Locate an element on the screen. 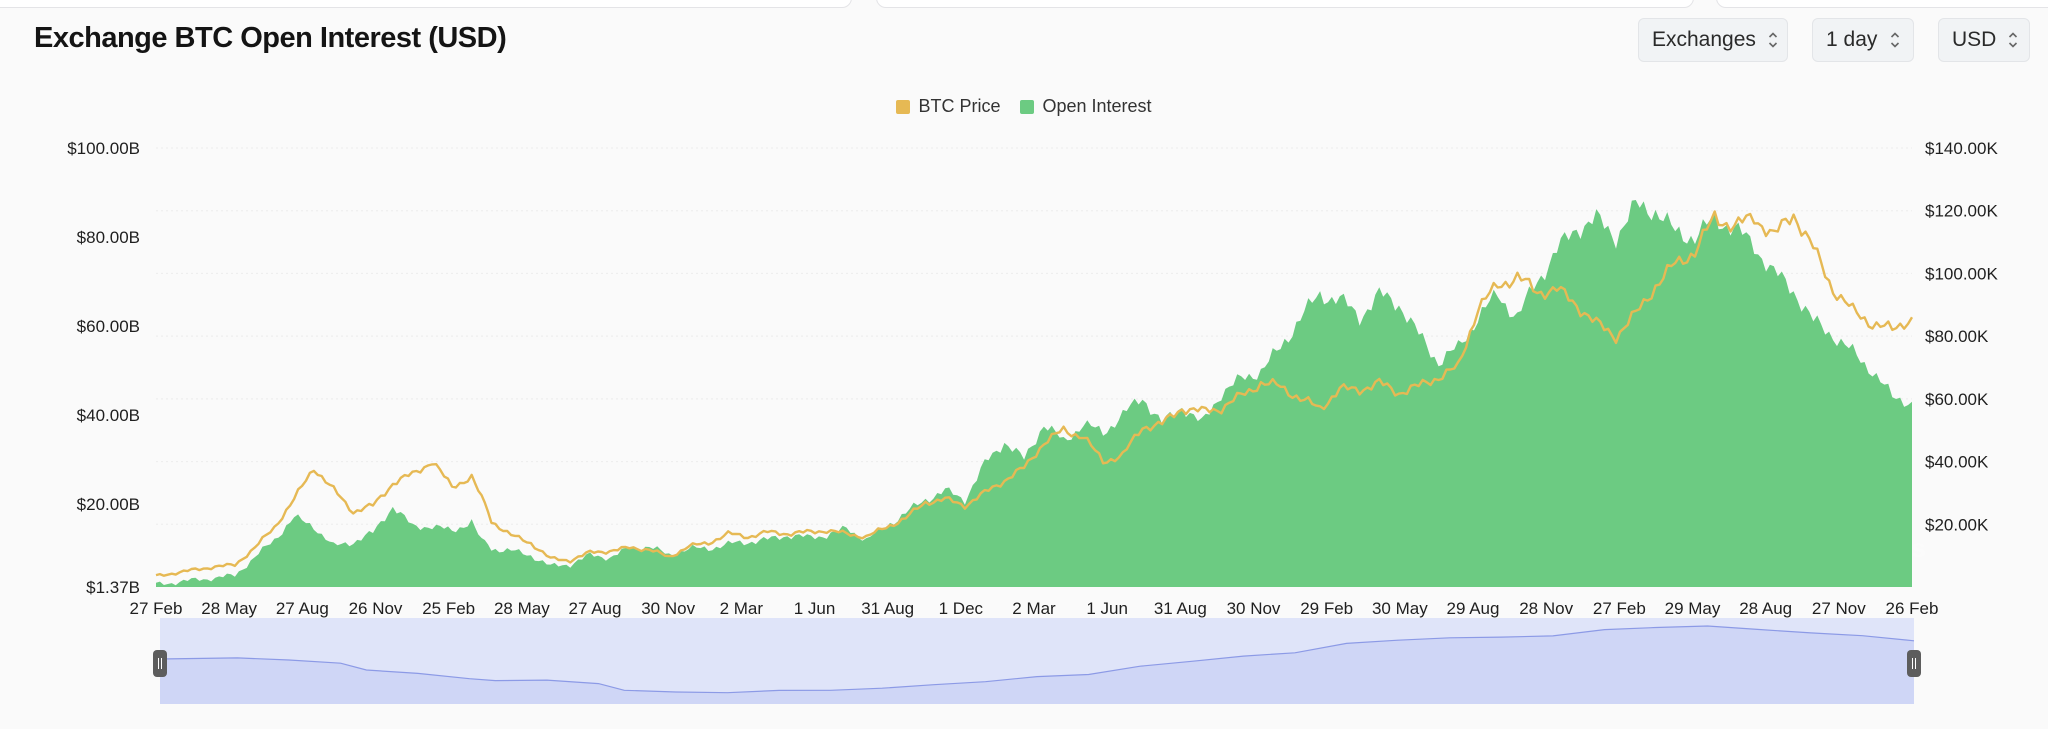 The height and width of the screenshot is (729, 2048). y-right-tick-label: $140.00K is located at coordinates (1961, 148).